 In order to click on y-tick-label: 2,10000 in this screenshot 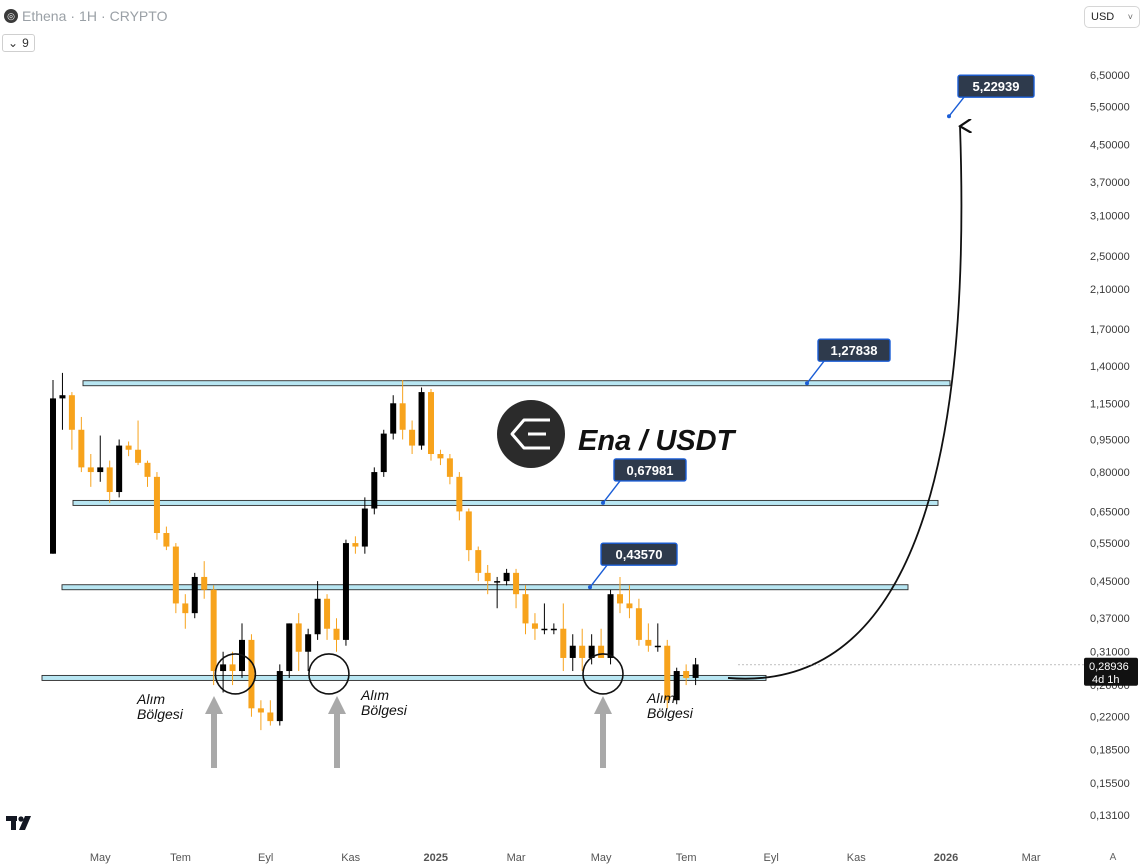, I will do `click(1110, 290)`.